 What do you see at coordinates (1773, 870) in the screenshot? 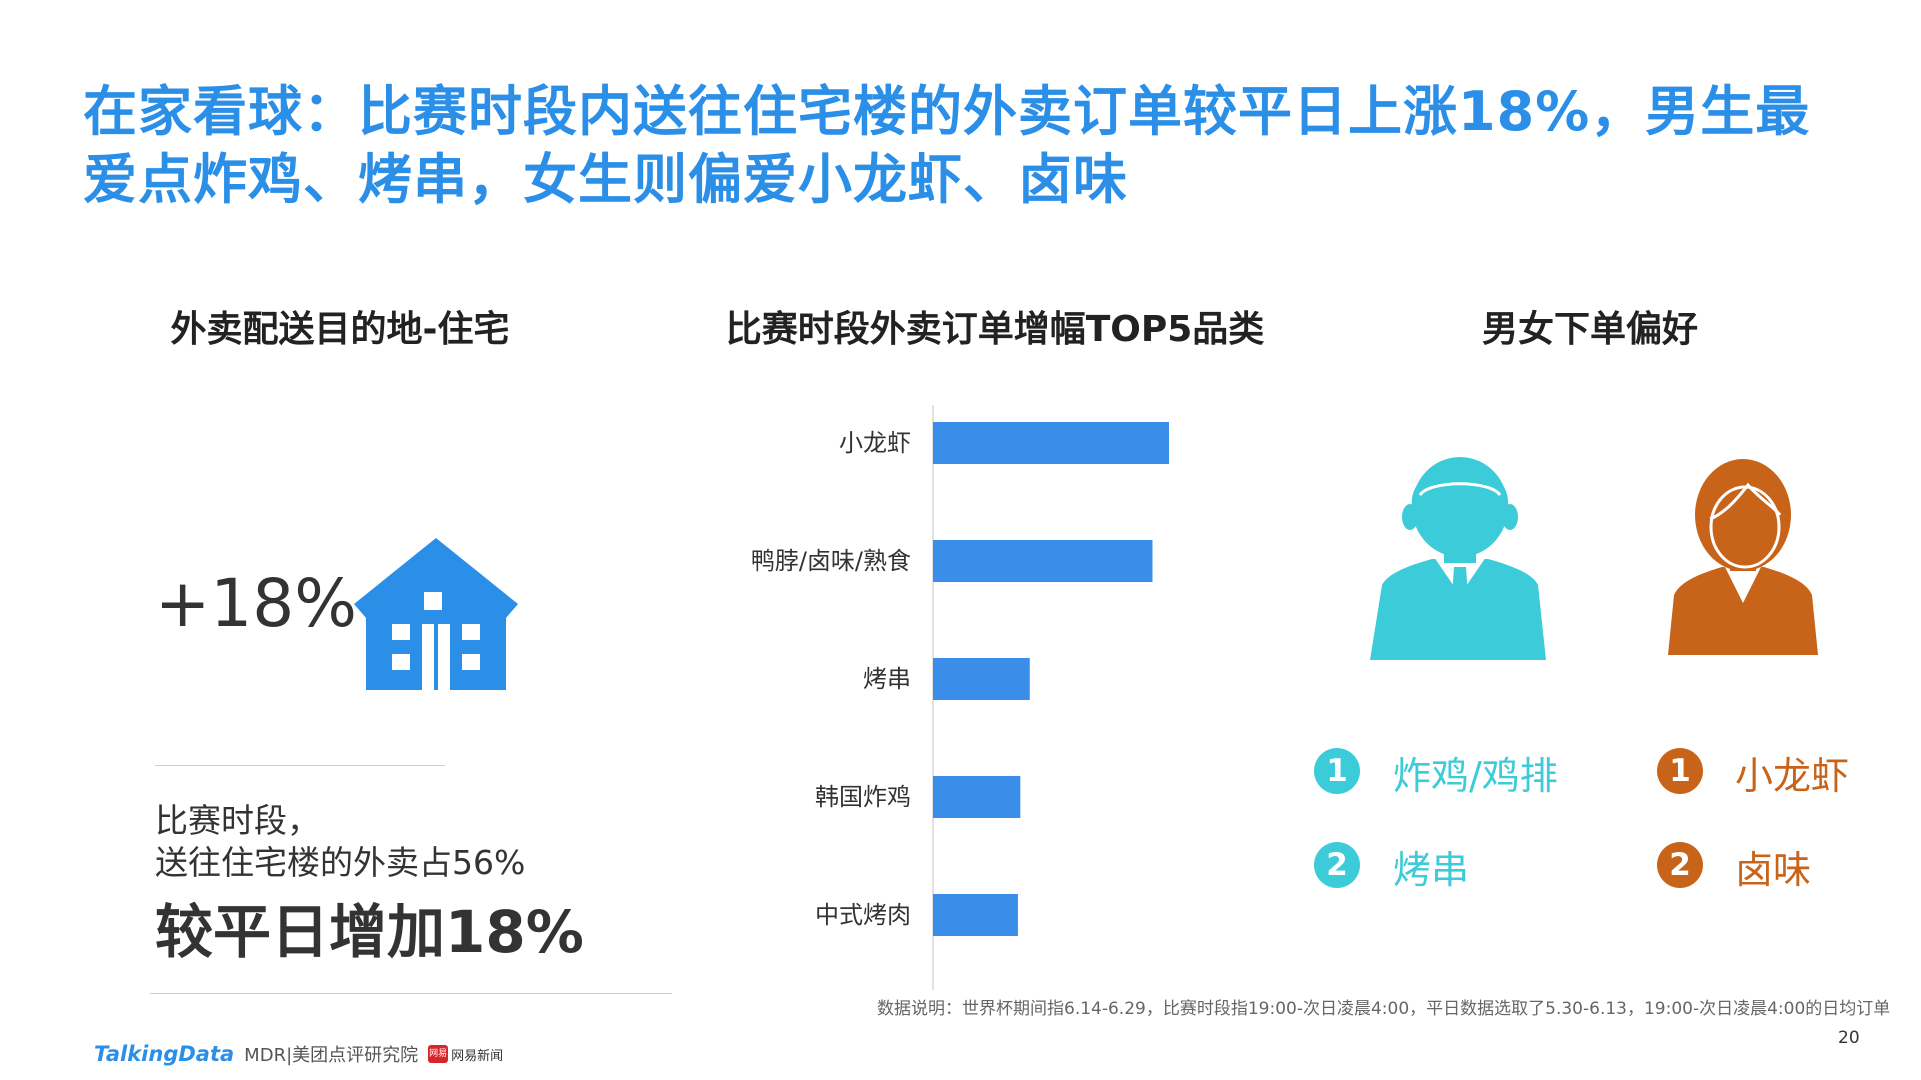
I see `female-rank-2-label: 卤味` at bounding box center [1773, 870].